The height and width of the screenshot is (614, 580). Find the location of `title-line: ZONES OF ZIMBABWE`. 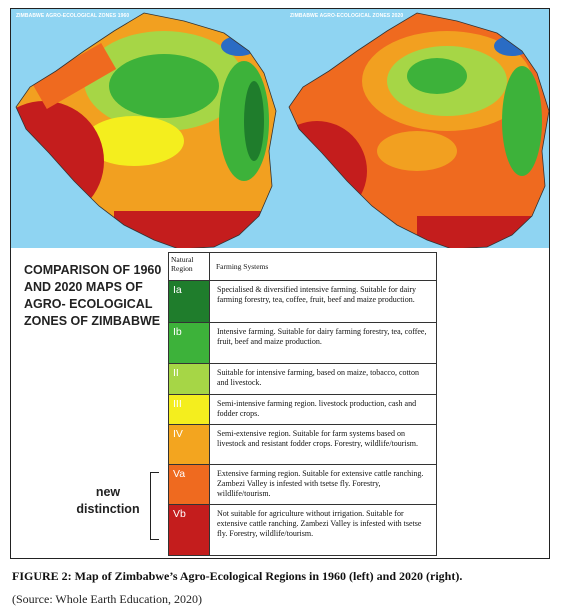

title-line: ZONES OF ZIMBABWE is located at coordinates (92, 321).